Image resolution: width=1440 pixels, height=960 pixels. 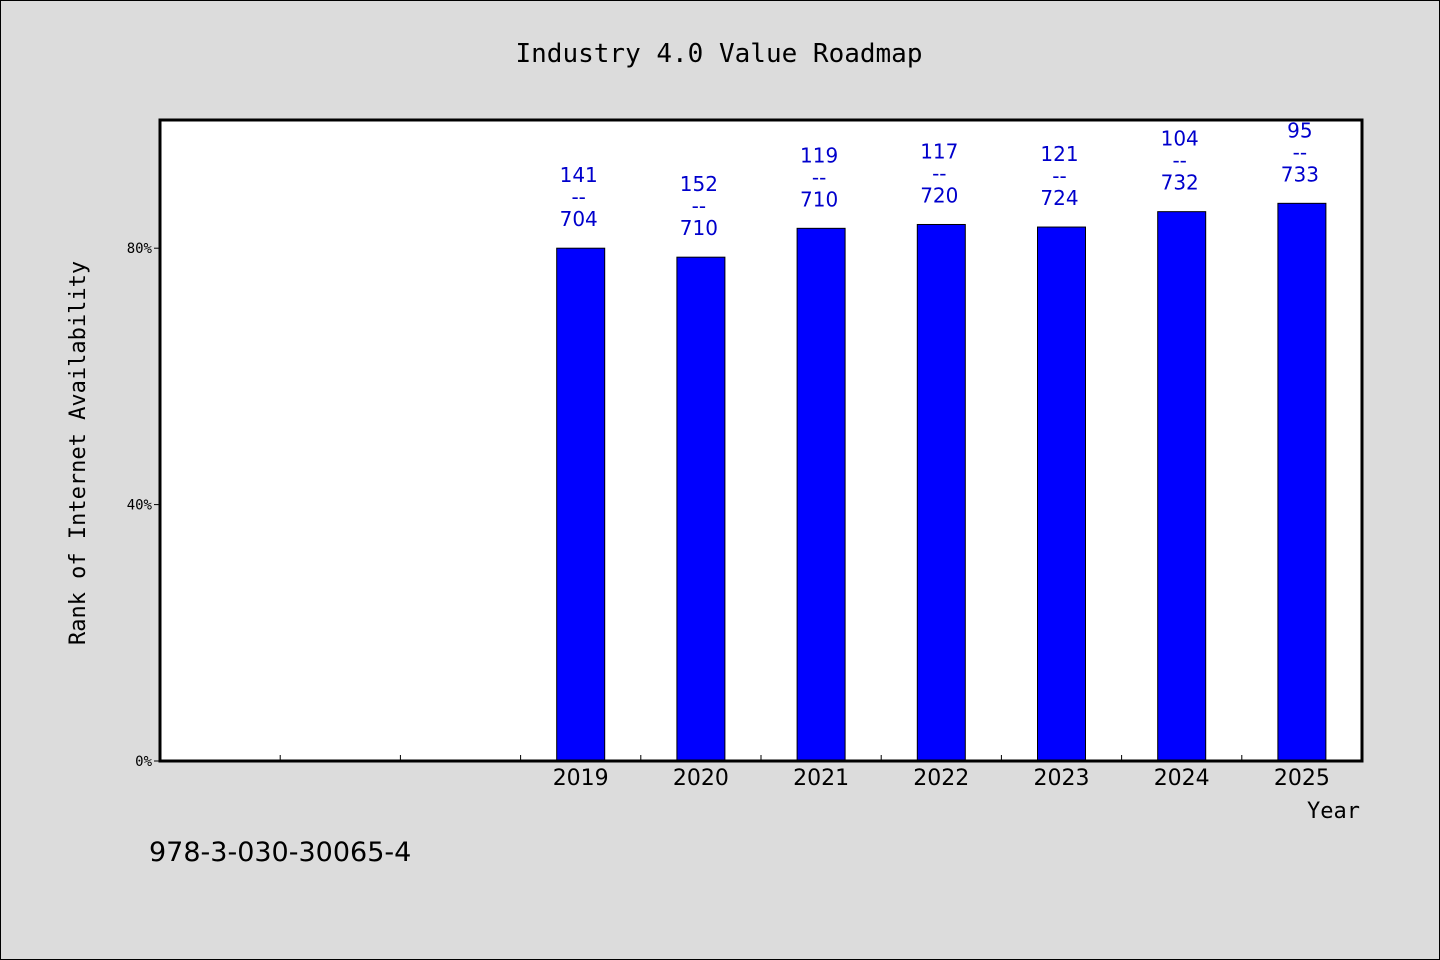 What do you see at coordinates (1062, 778) in the screenshot?
I see `x-tick-label: 2023` at bounding box center [1062, 778].